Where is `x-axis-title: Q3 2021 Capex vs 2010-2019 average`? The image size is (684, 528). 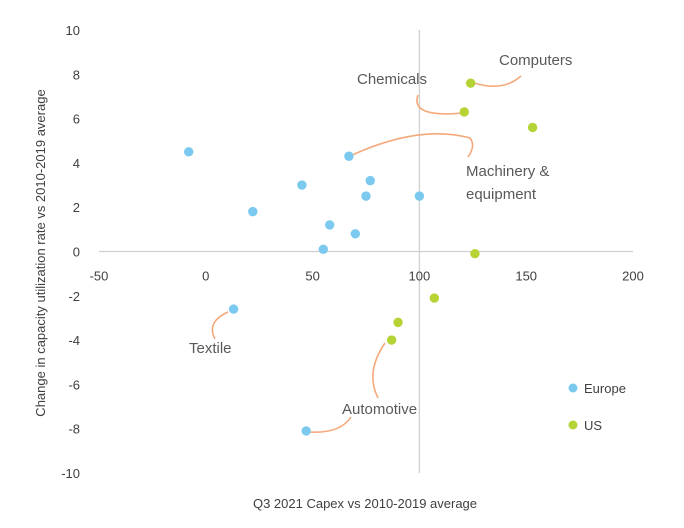
x-axis-title: Q3 2021 Capex vs 2010-2019 average is located at coordinates (365, 503).